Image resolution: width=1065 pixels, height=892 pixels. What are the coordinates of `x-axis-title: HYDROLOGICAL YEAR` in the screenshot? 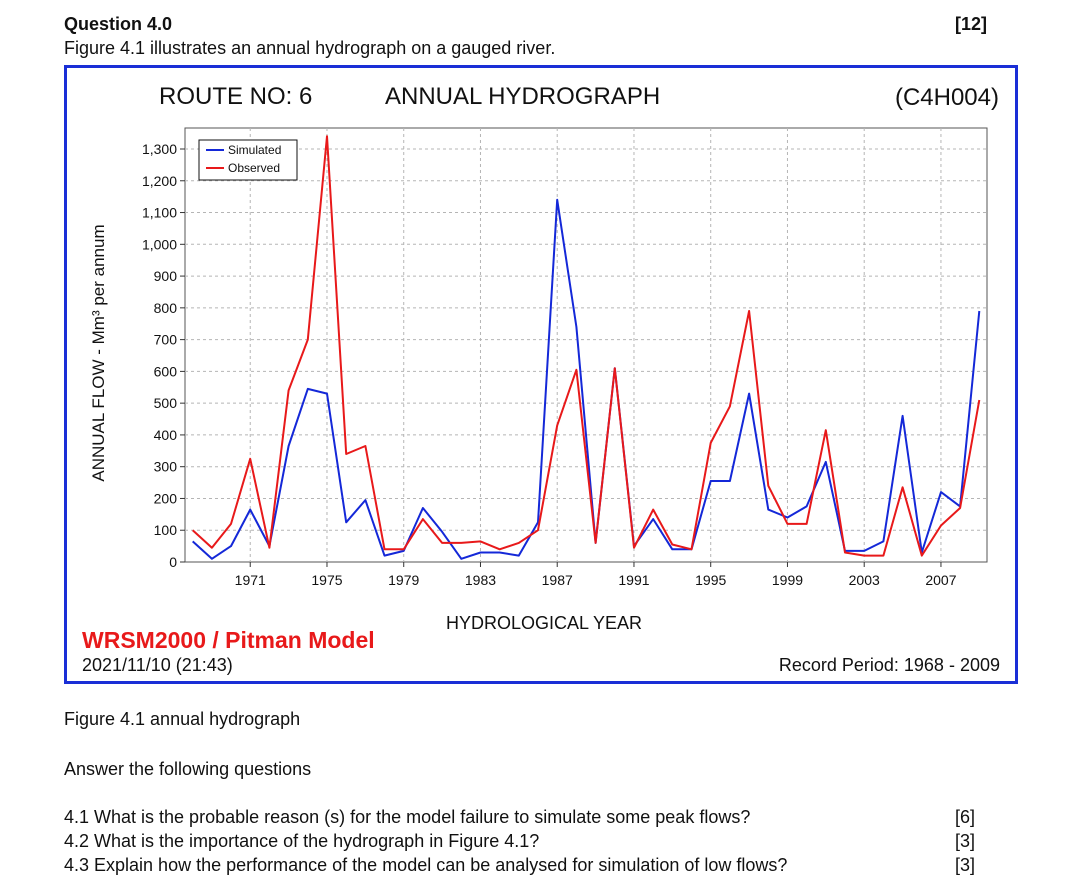 It's located at (544, 623).